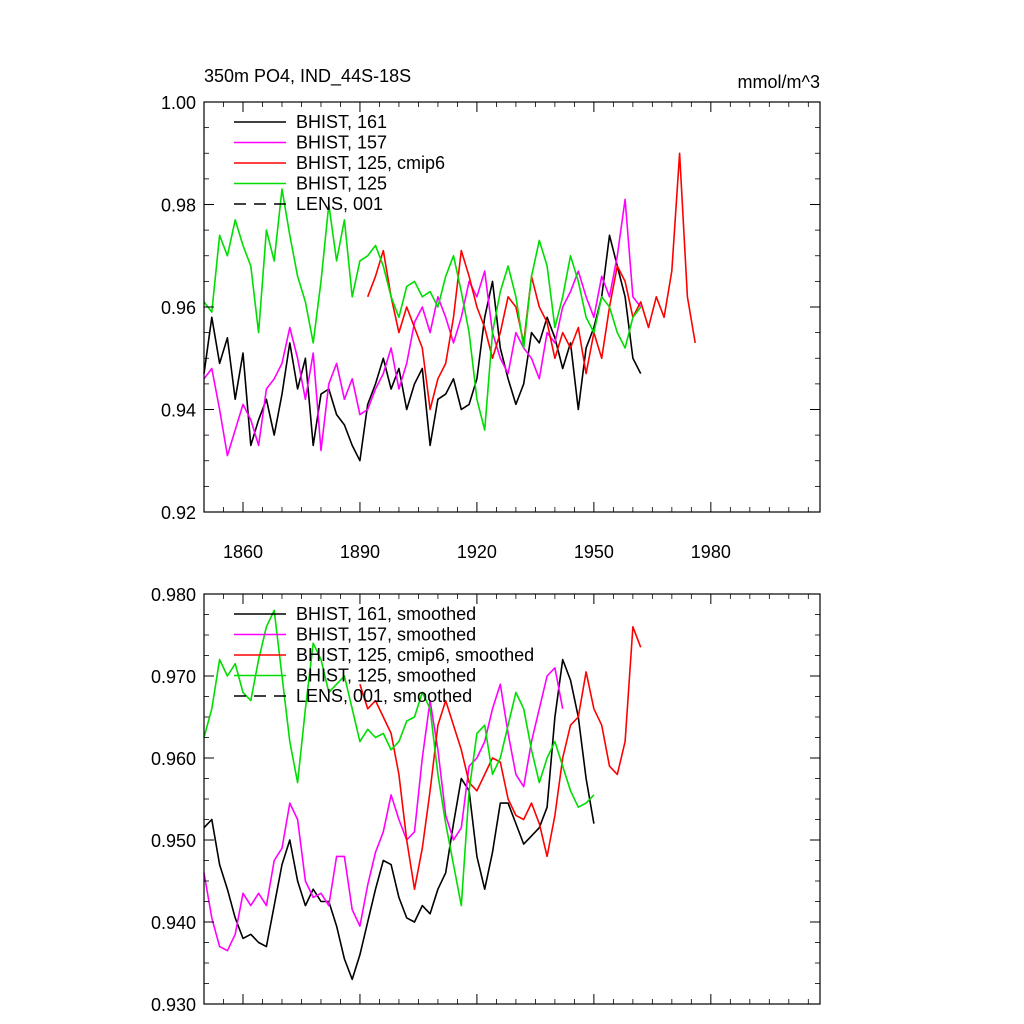 Image resolution: width=1024 pixels, height=1024 pixels. What do you see at coordinates (711, 552) in the screenshot?
I see `x-tick-label: 1980` at bounding box center [711, 552].